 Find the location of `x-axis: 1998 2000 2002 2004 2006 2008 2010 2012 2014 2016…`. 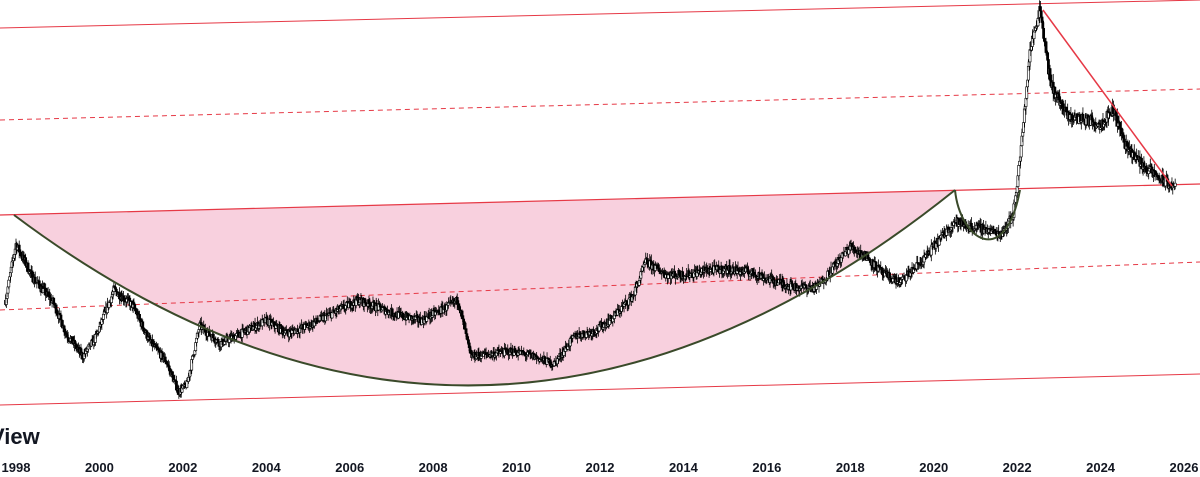

x-axis: 1998 2000 2002 2004 2006 2008 2010 2012 2014 2016… is located at coordinates (600, 467).